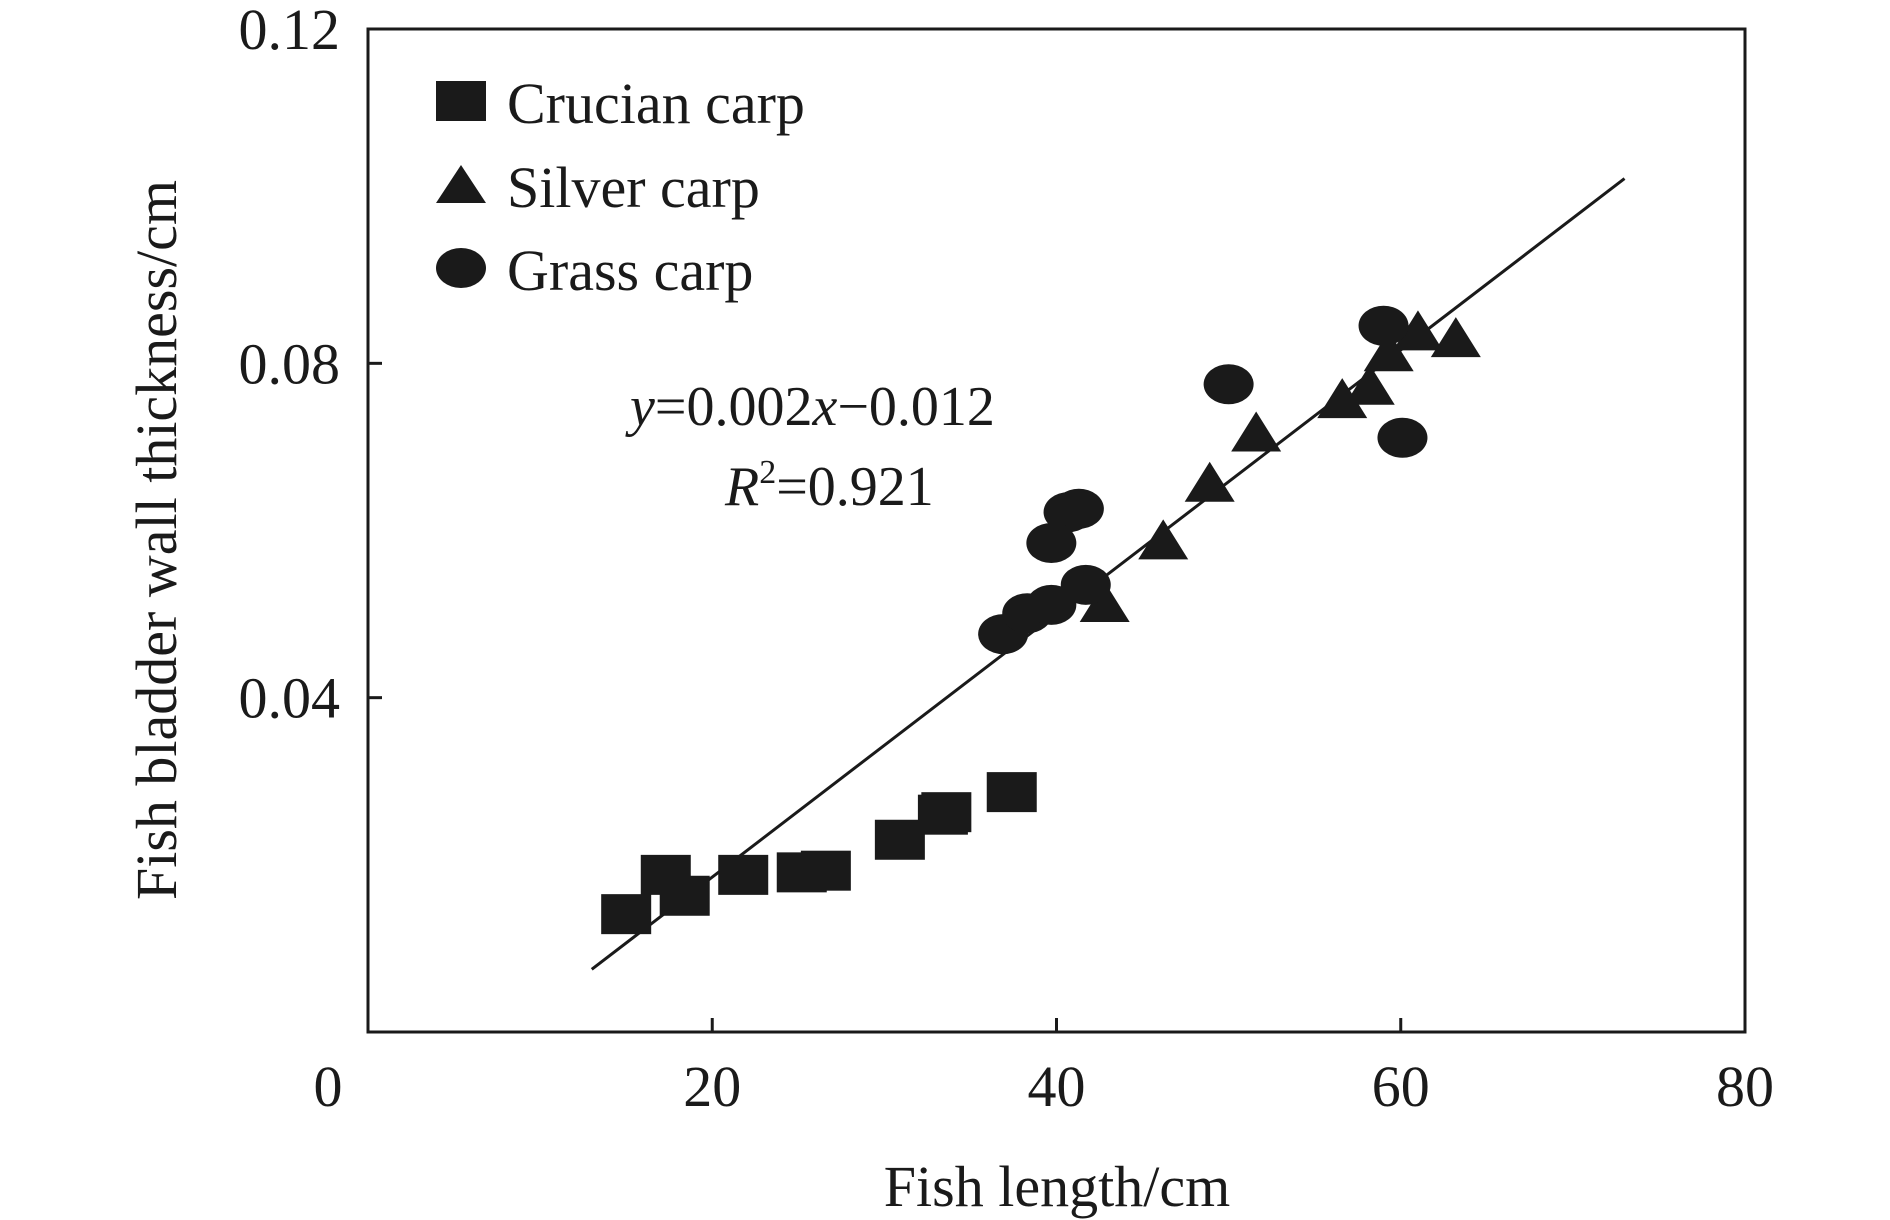  I want to click on x-tick-label: 80, so click(1745, 1086).